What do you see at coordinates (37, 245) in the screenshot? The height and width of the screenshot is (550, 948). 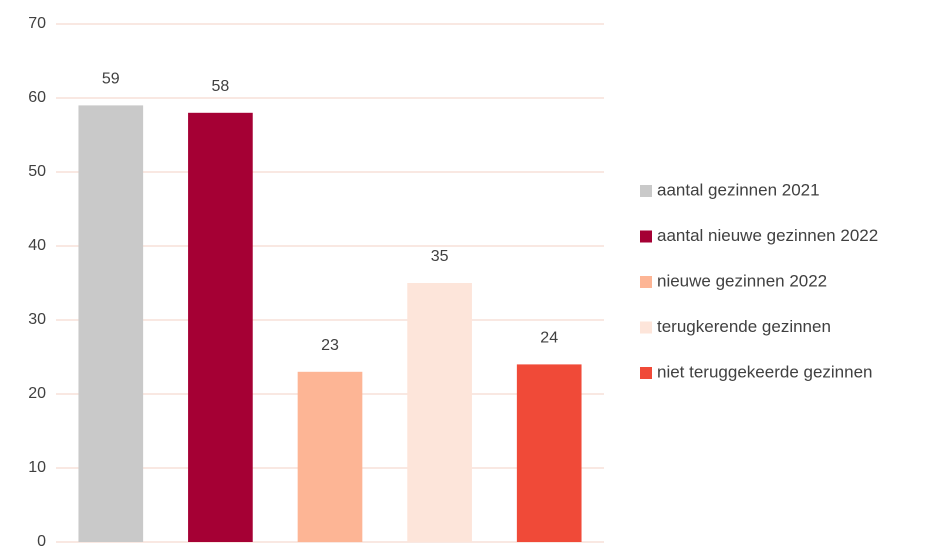 I see `y-tick-label: 40` at bounding box center [37, 245].